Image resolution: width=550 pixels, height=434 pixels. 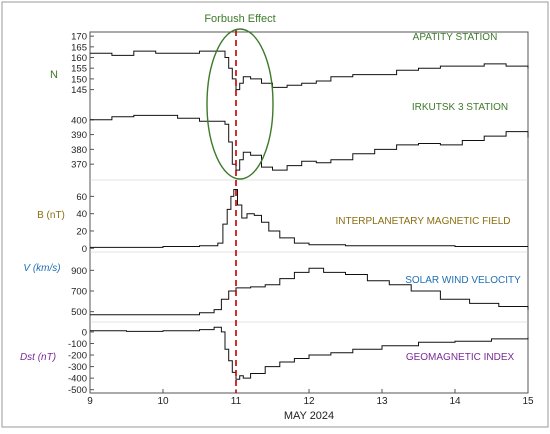 I want to click on y-tick-label: -300, so click(x=77, y=367).